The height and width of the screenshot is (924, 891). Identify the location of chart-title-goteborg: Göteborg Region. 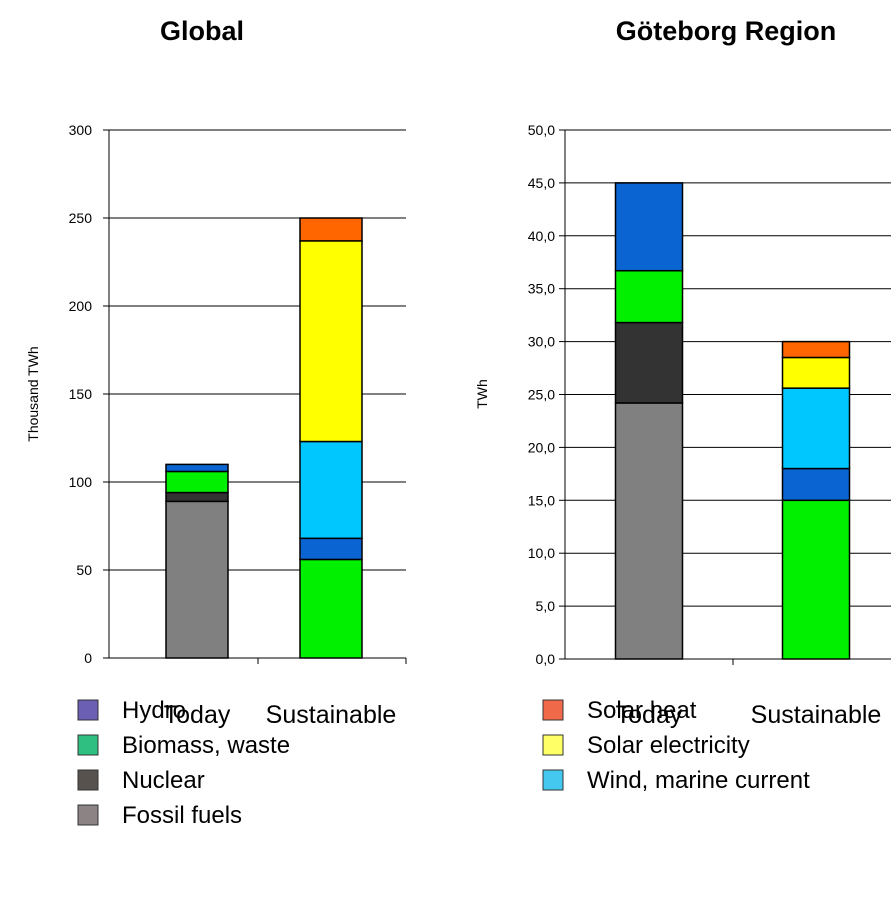
(726, 31).